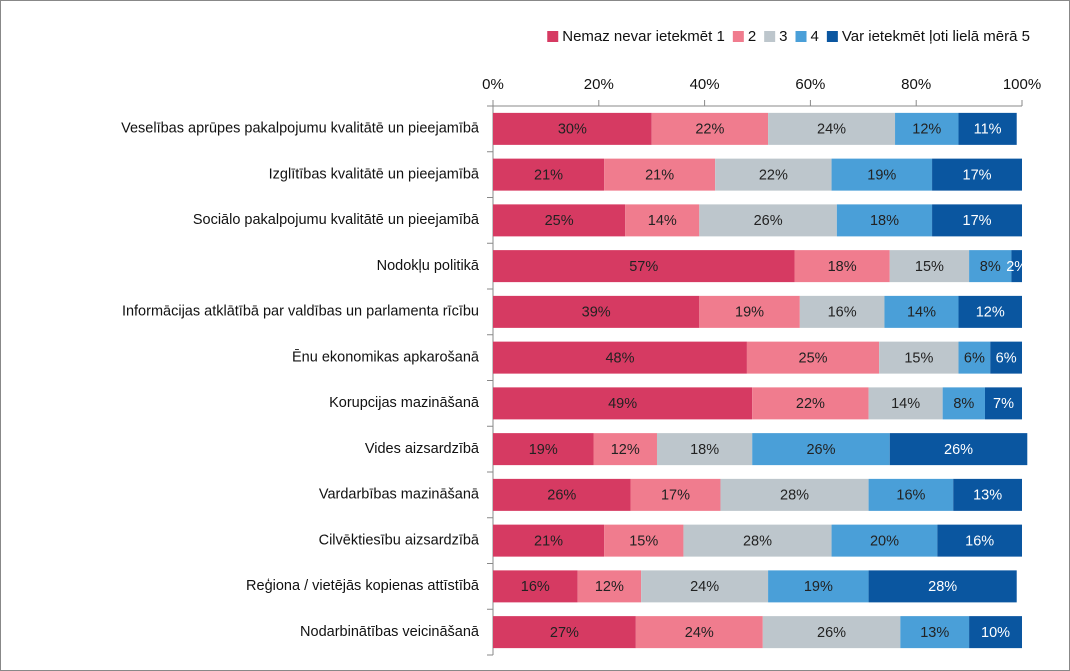 Image resolution: width=1070 pixels, height=671 pixels. What do you see at coordinates (374, 174) in the screenshot?
I see `y-tick-label: Izglītības kvalitātē un pieejamībā` at bounding box center [374, 174].